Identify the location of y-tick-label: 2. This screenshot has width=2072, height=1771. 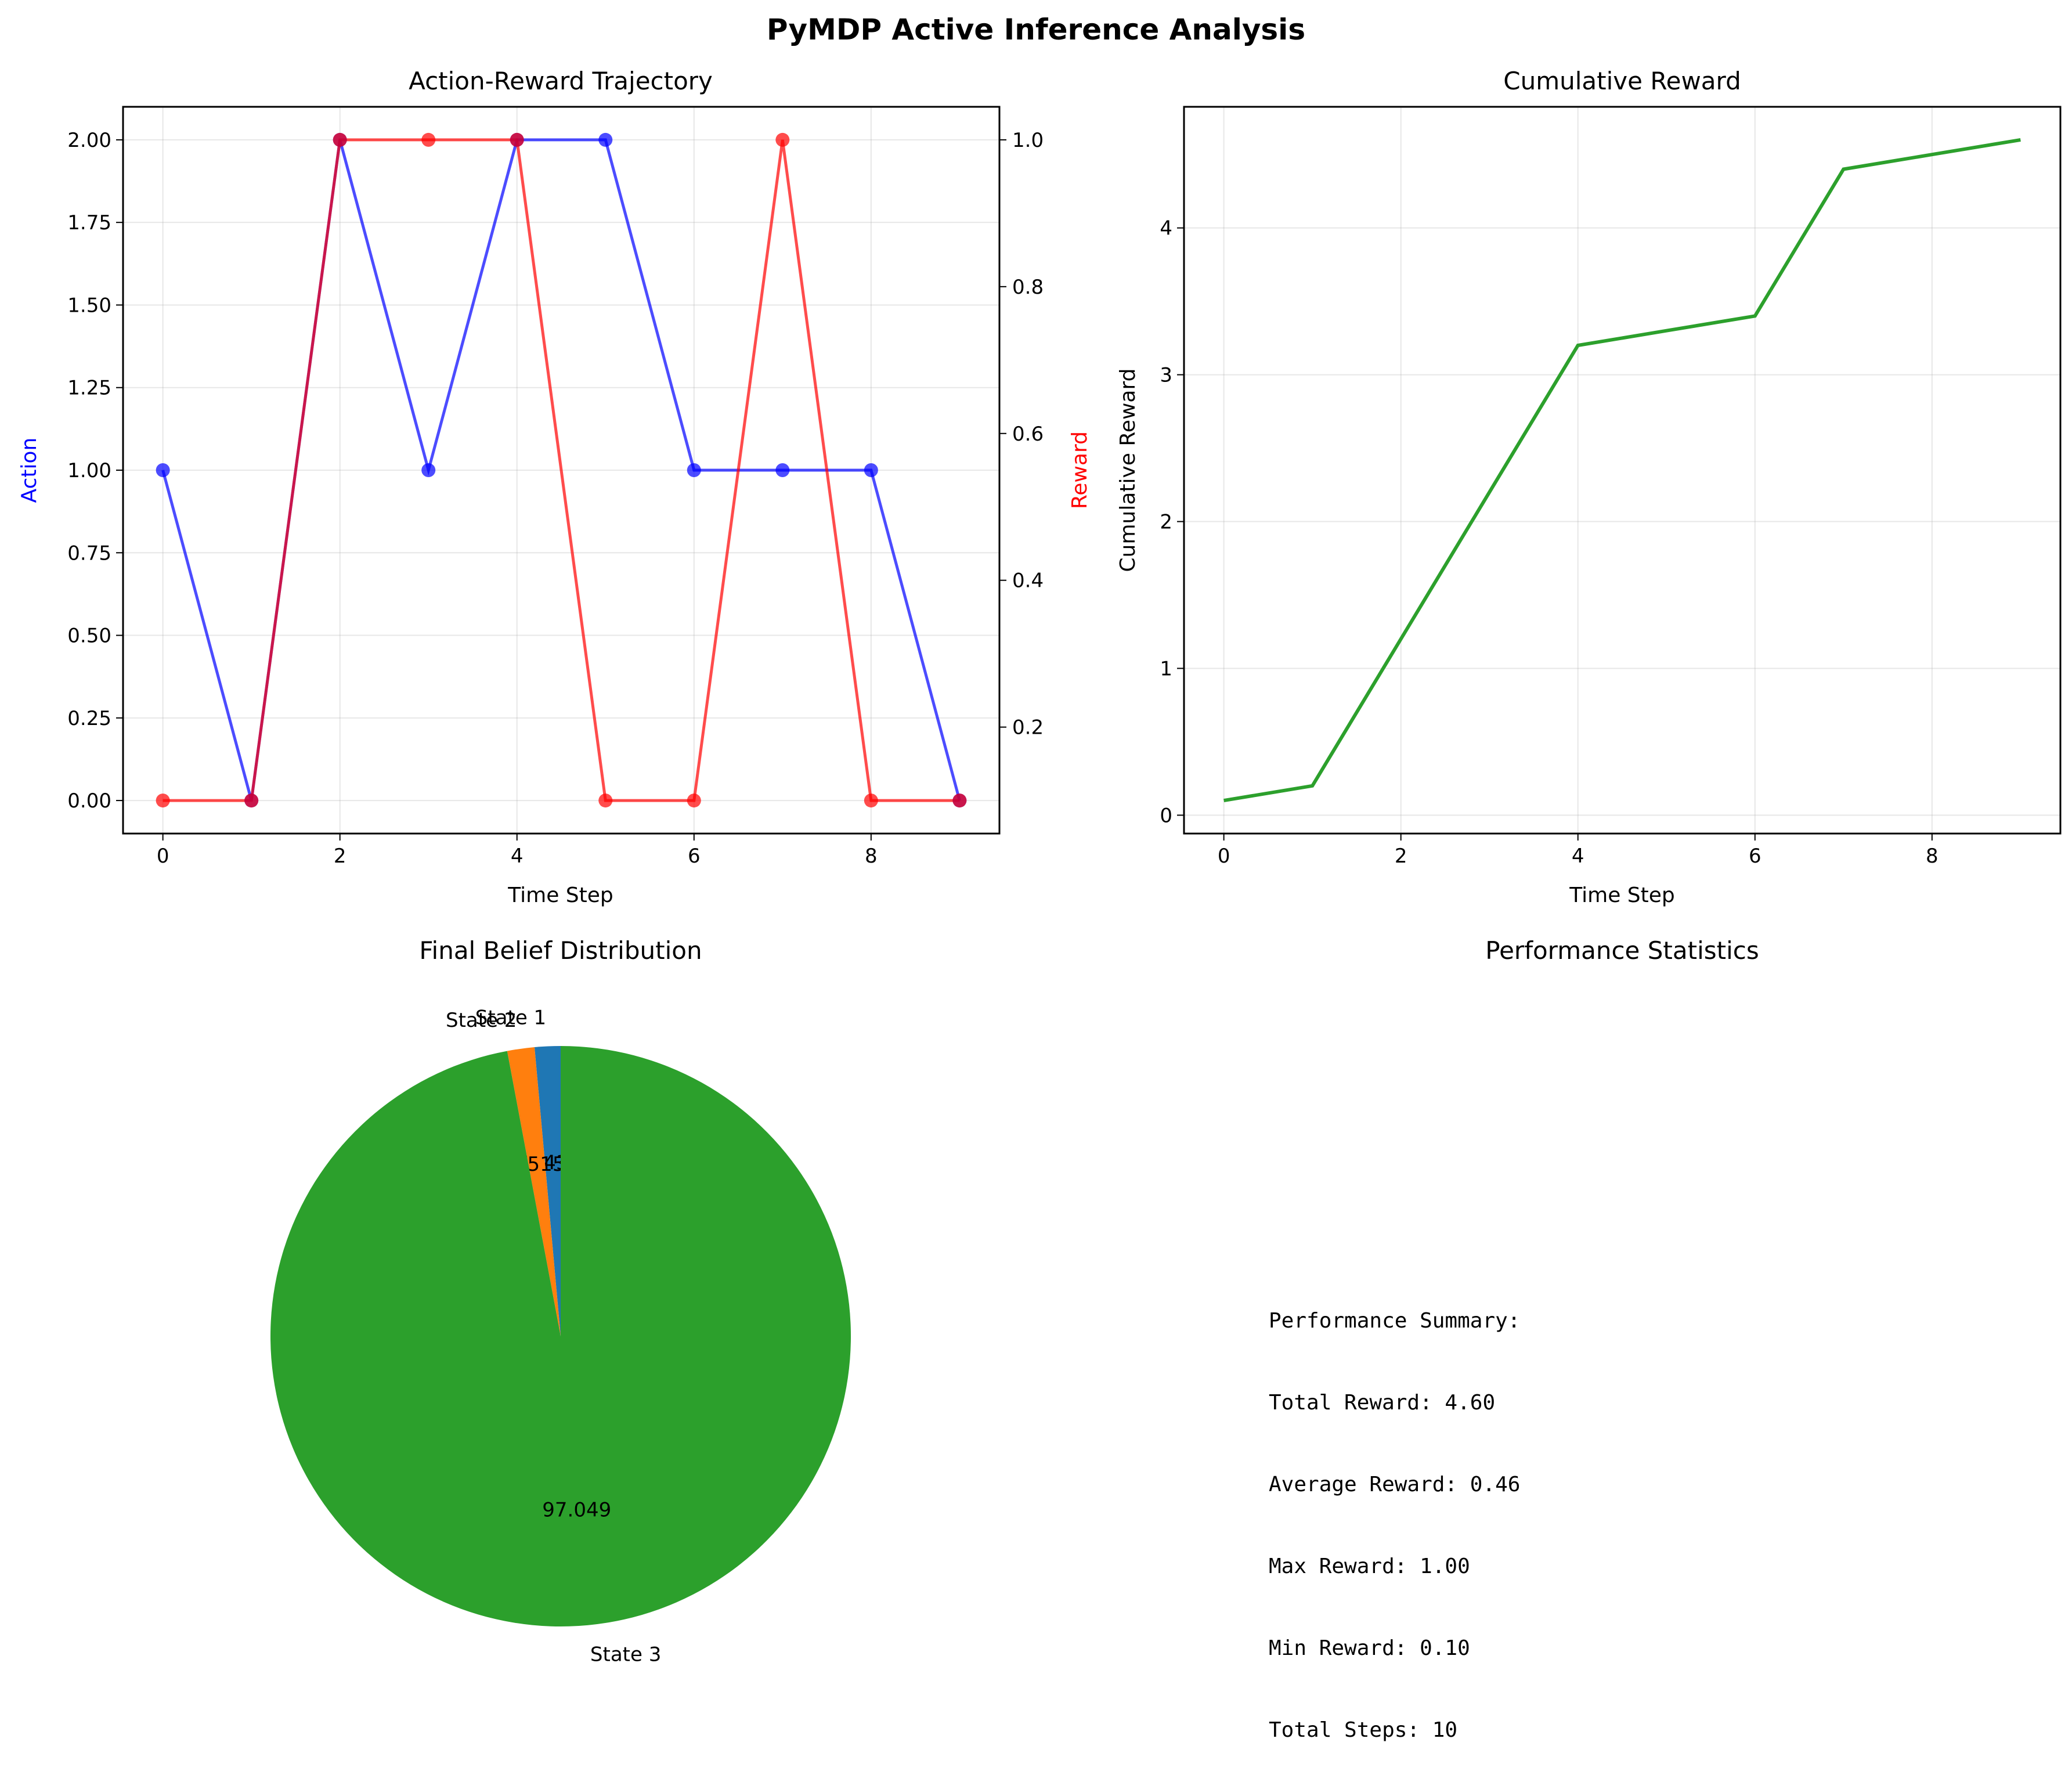
(1166, 522).